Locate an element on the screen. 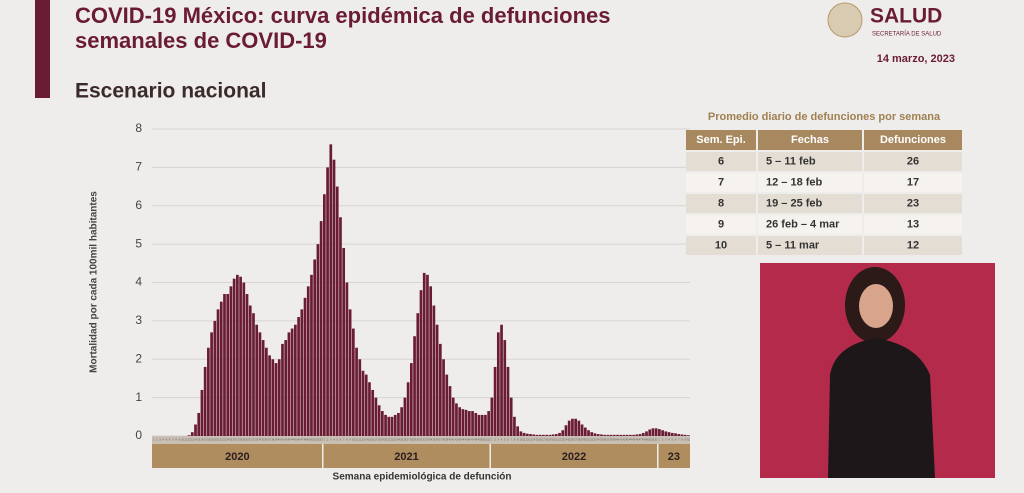 The width and height of the screenshot is (1024, 493). x-tick-label: 13 is located at coordinates (192, 440).